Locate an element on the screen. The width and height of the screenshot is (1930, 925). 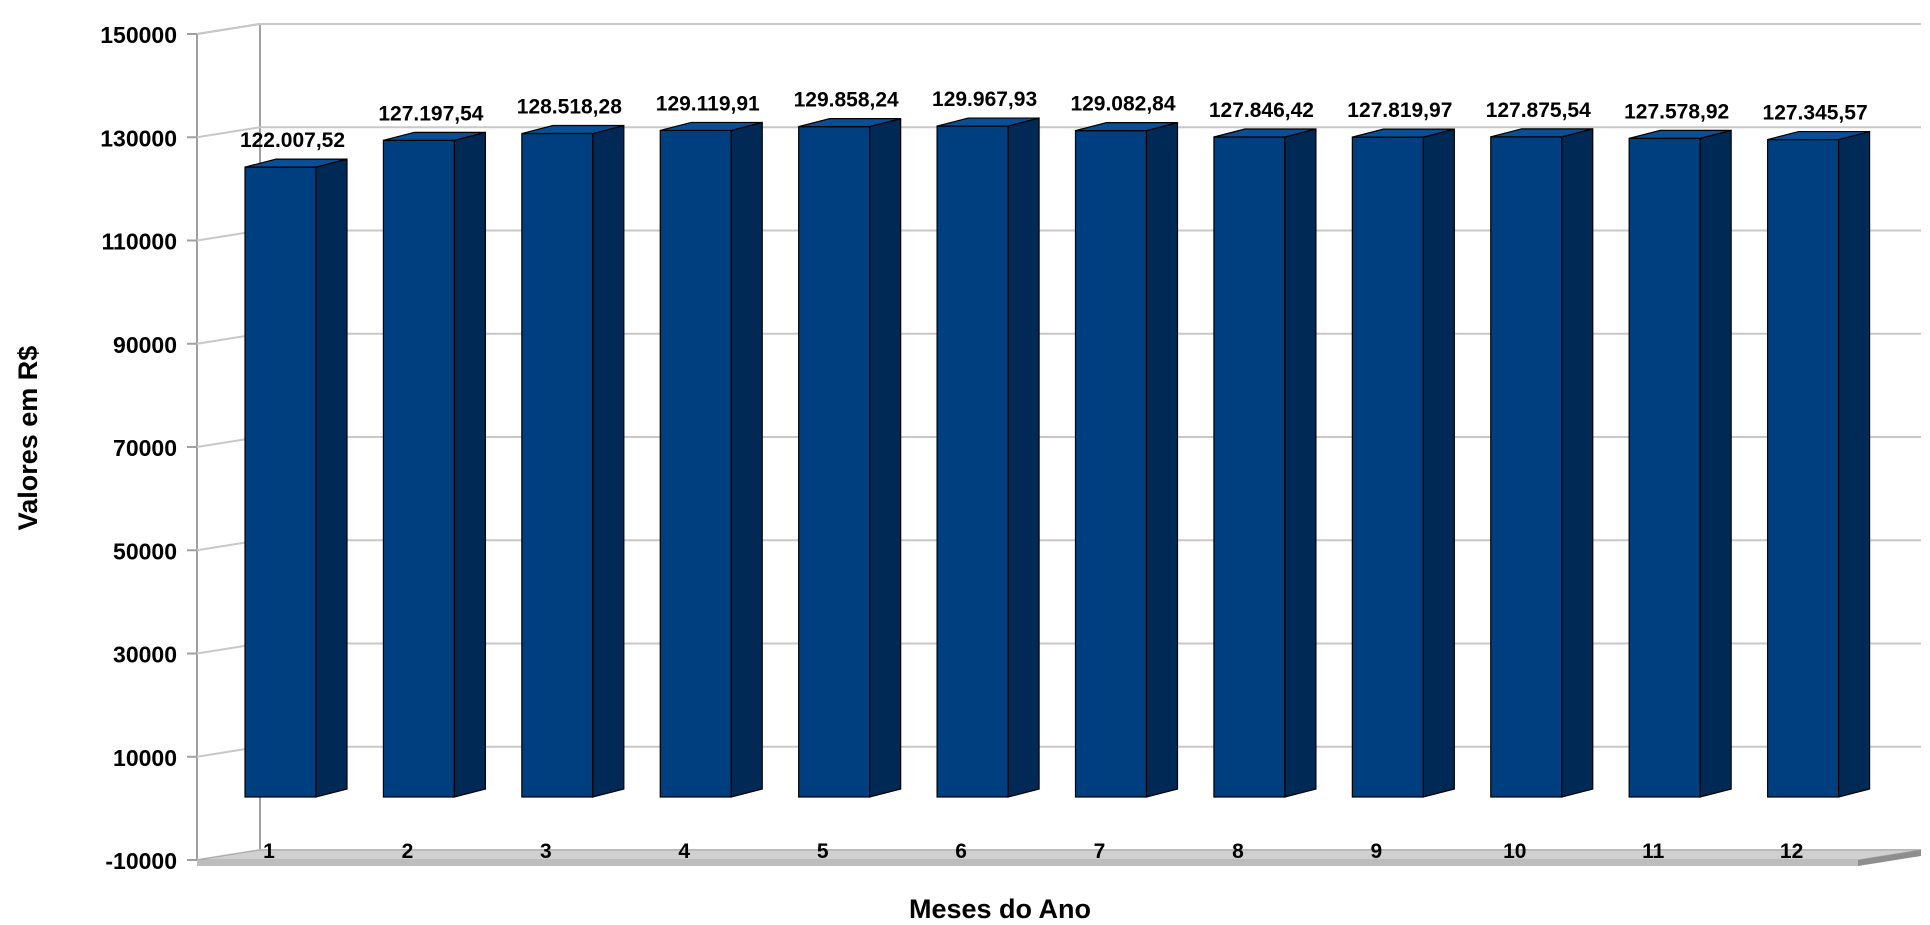
x-tick-label: 12 is located at coordinates (1791, 851).